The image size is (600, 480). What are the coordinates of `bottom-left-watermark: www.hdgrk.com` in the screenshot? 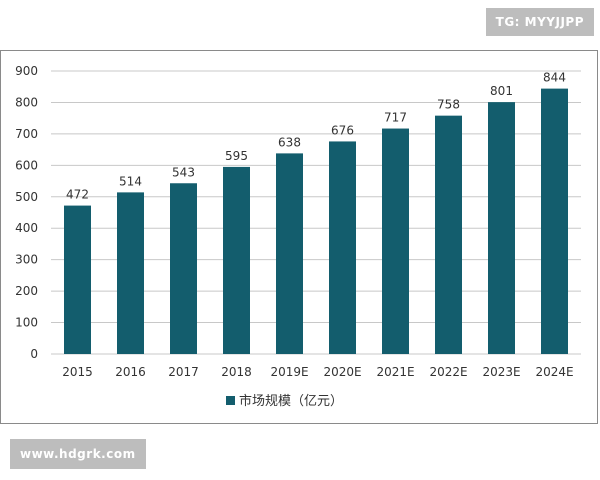 It's located at (78, 454).